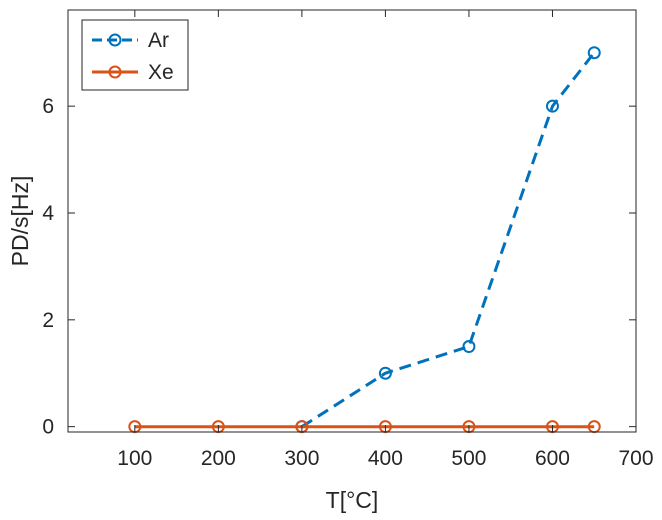  What do you see at coordinates (161, 72) in the screenshot?
I see `legend-label-xe: Xe` at bounding box center [161, 72].